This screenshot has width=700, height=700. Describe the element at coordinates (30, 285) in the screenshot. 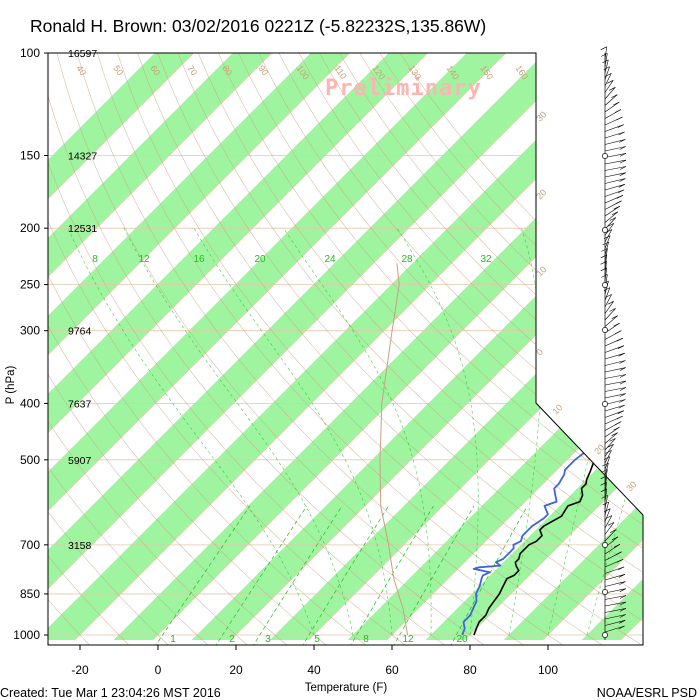

I see `pressure-tick-label: 250` at that location.